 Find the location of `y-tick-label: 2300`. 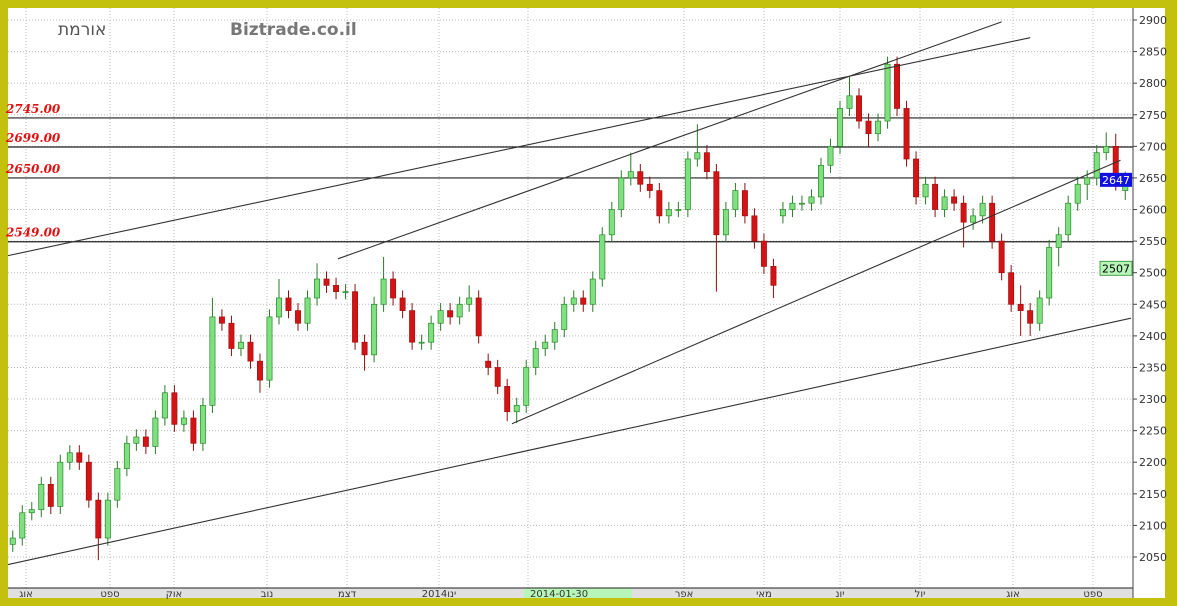

y-tick-label: 2300 is located at coordinates (1153, 399).